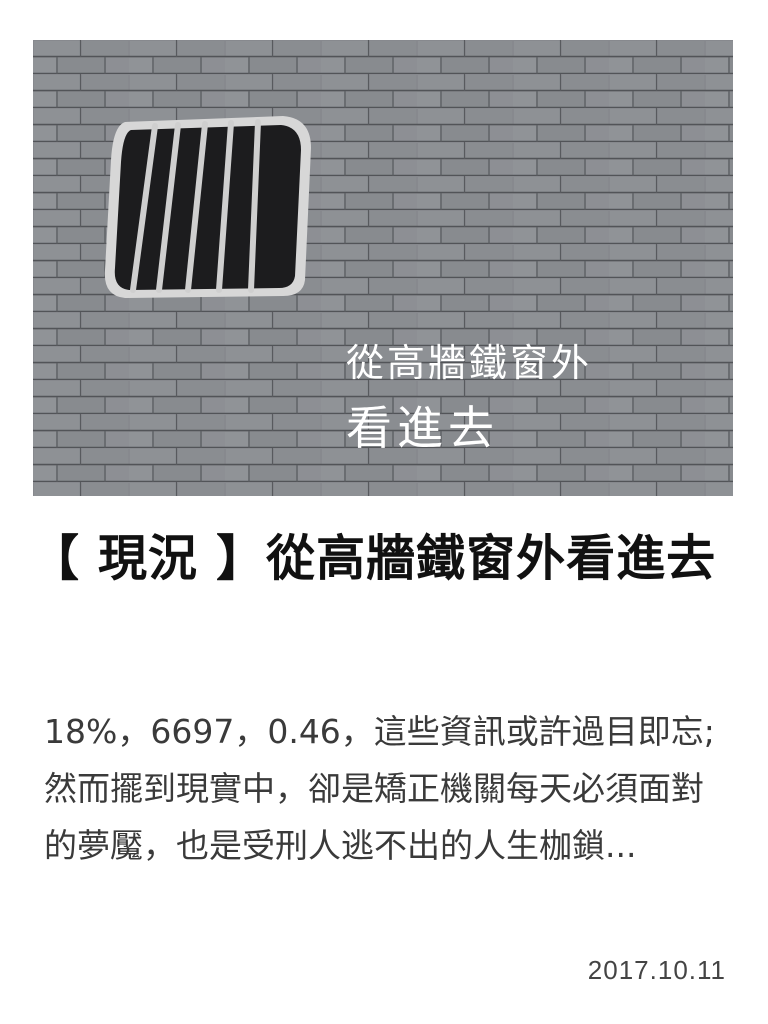 The width and height of the screenshot is (768, 1024). What do you see at coordinates (469, 363) in the screenshot?
I see `hero-caption-line1: 從高牆鐵窗外` at bounding box center [469, 363].